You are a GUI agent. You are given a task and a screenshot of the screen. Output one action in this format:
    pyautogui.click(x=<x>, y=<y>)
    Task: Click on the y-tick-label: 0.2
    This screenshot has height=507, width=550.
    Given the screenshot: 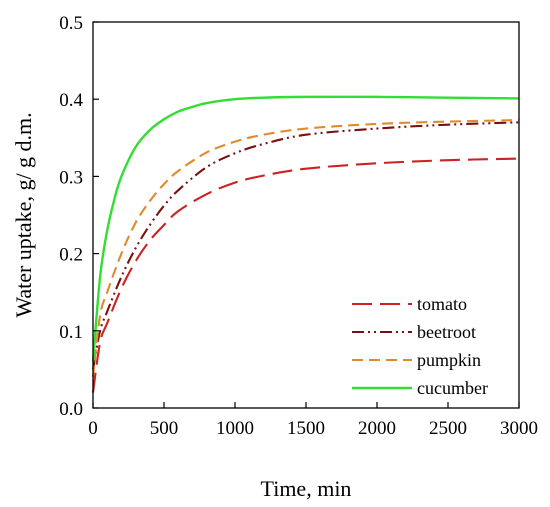 What is the action you would take?
    pyautogui.click(x=71, y=255)
    